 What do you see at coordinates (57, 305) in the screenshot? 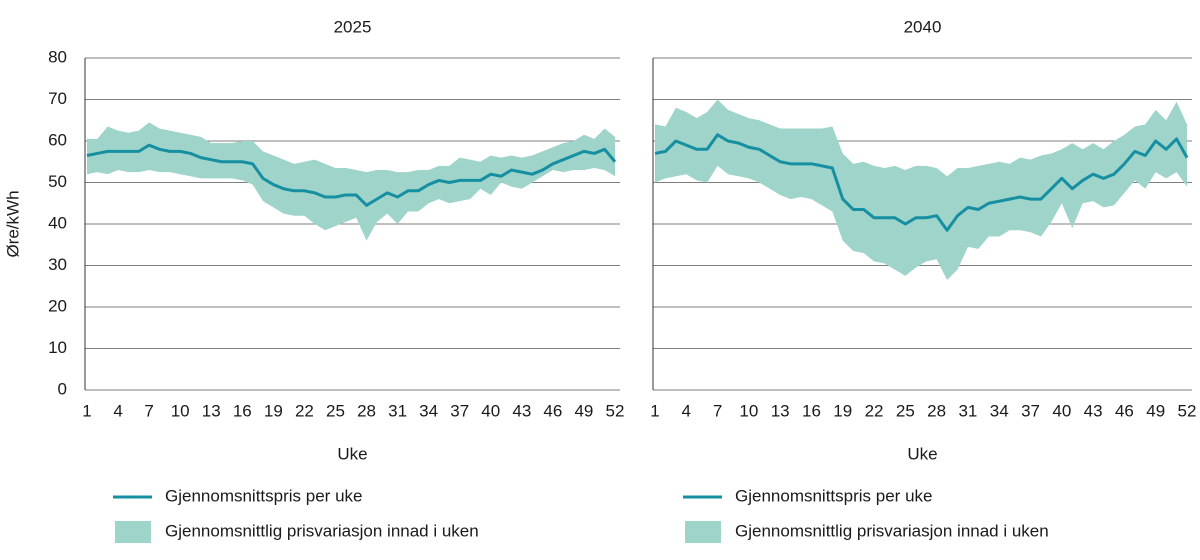
I see `y-tick-label: 20` at bounding box center [57, 305].